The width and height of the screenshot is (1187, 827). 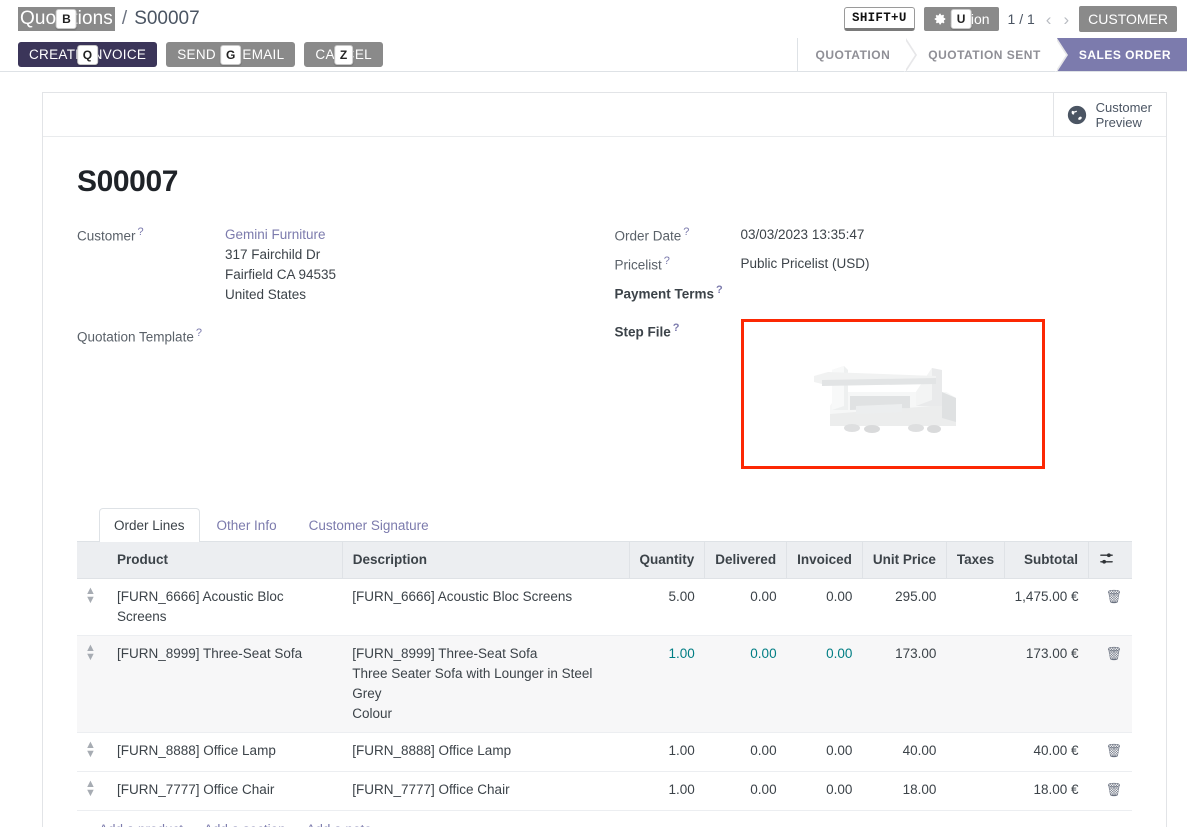 I want to click on cell-quantity: 5.00, so click(x=667, y=607).